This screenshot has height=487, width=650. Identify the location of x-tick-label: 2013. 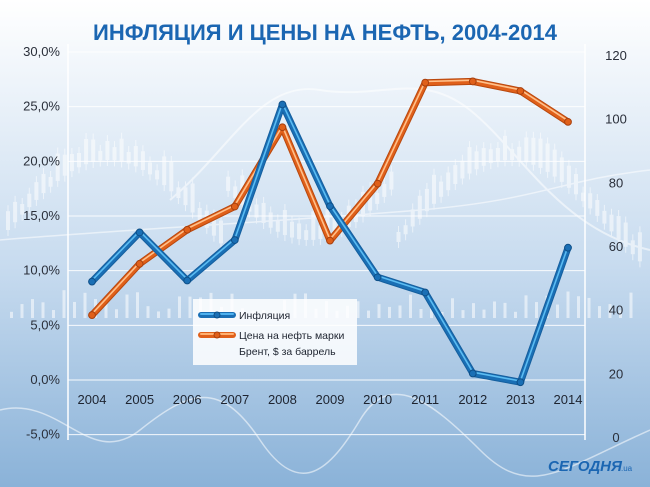
(520, 399).